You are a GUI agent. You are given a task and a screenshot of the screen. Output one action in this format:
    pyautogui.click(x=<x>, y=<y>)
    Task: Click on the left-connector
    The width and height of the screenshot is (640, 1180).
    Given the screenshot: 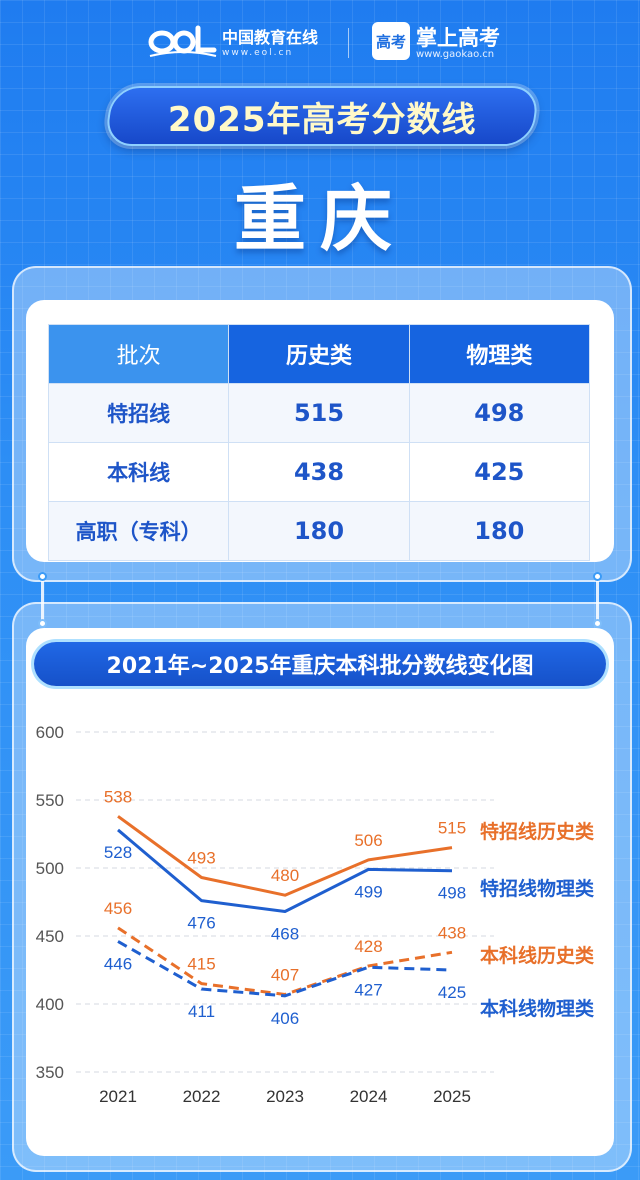 What is the action you would take?
    pyautogui.click(x=42, y=600)
    